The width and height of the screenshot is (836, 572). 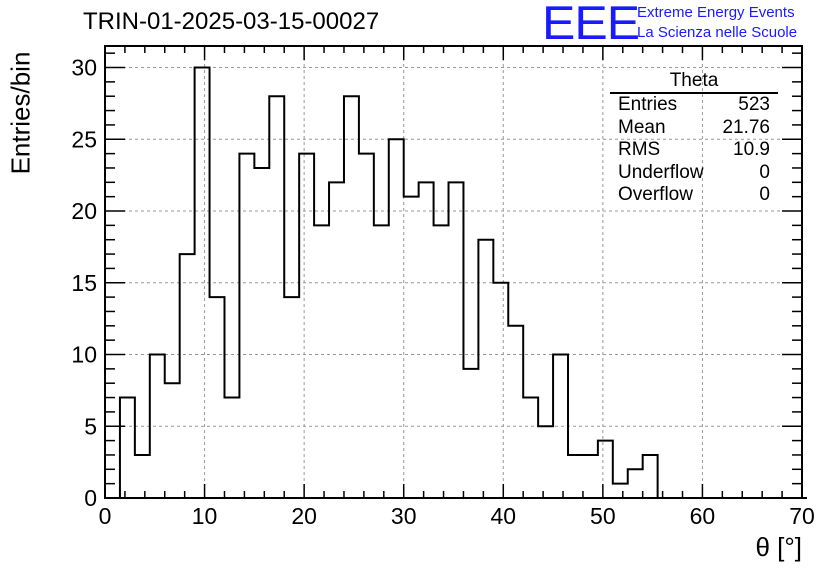 I want to click on x-tick-label: 50, so click(x=603, y=516).